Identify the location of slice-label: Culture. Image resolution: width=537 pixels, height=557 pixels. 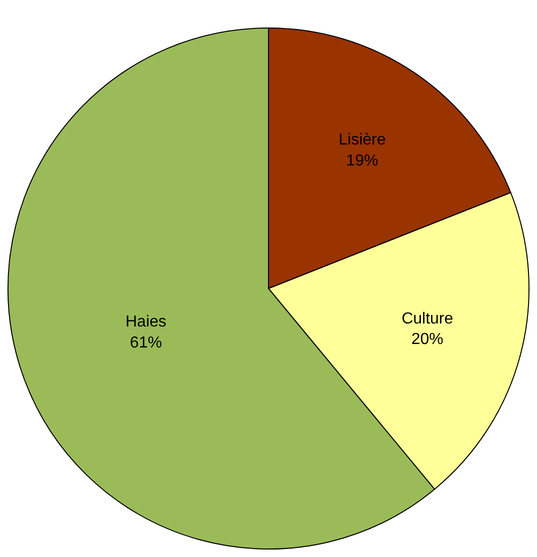
(428, 319).